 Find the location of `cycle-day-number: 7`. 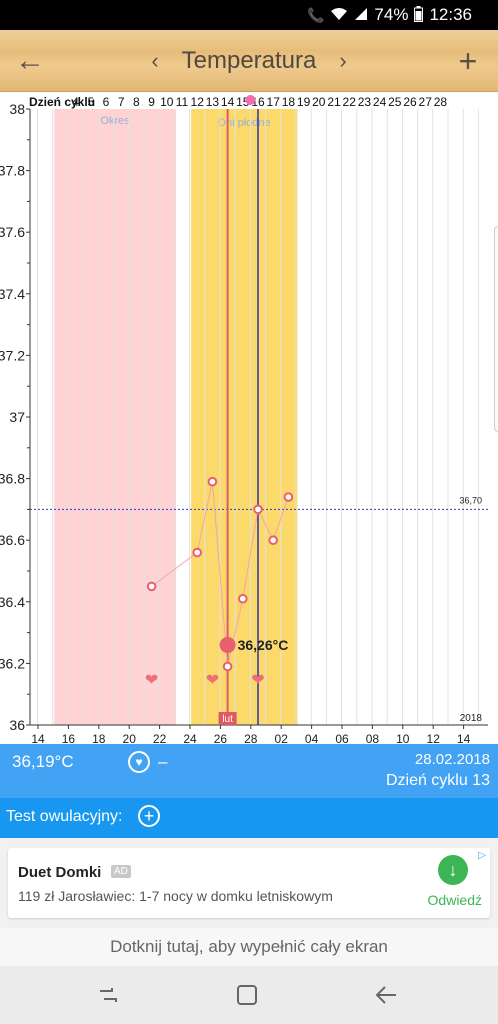

cycle-day-number: 7 is located at coordinates (121, 102).